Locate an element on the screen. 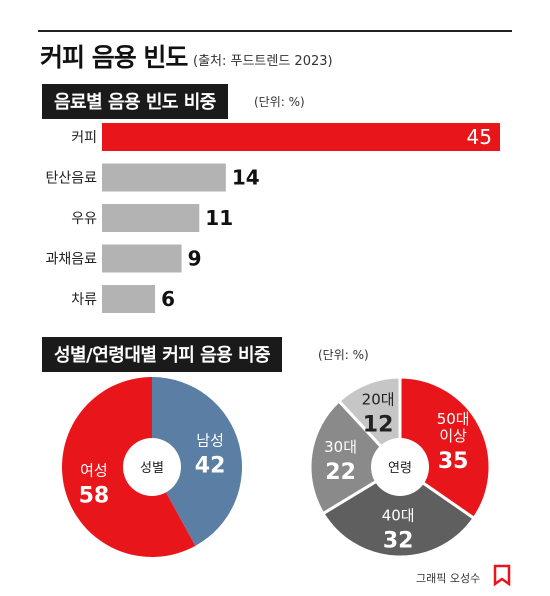 Image resolution: width=550 pixels, height=596 pixels. svg-text: 30대 is located at coordinates (340, 447).